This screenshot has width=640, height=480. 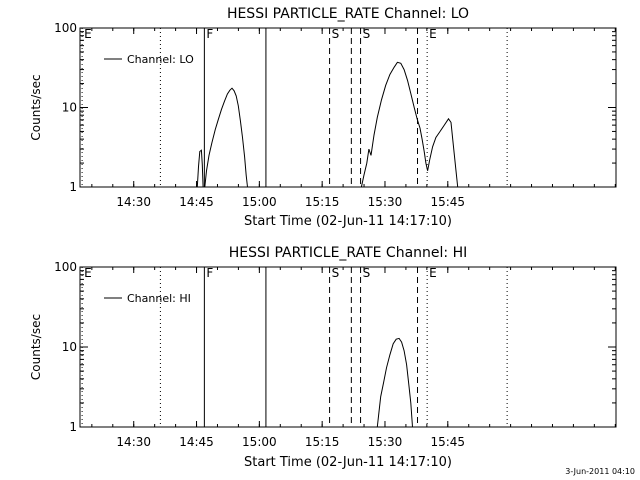 What do you see at coordinates (348, 253) in the screenshot?
I see `chart-1-title: HESSI PARTICLE_RATE Channel: HI` at bounding box center [348, 253].